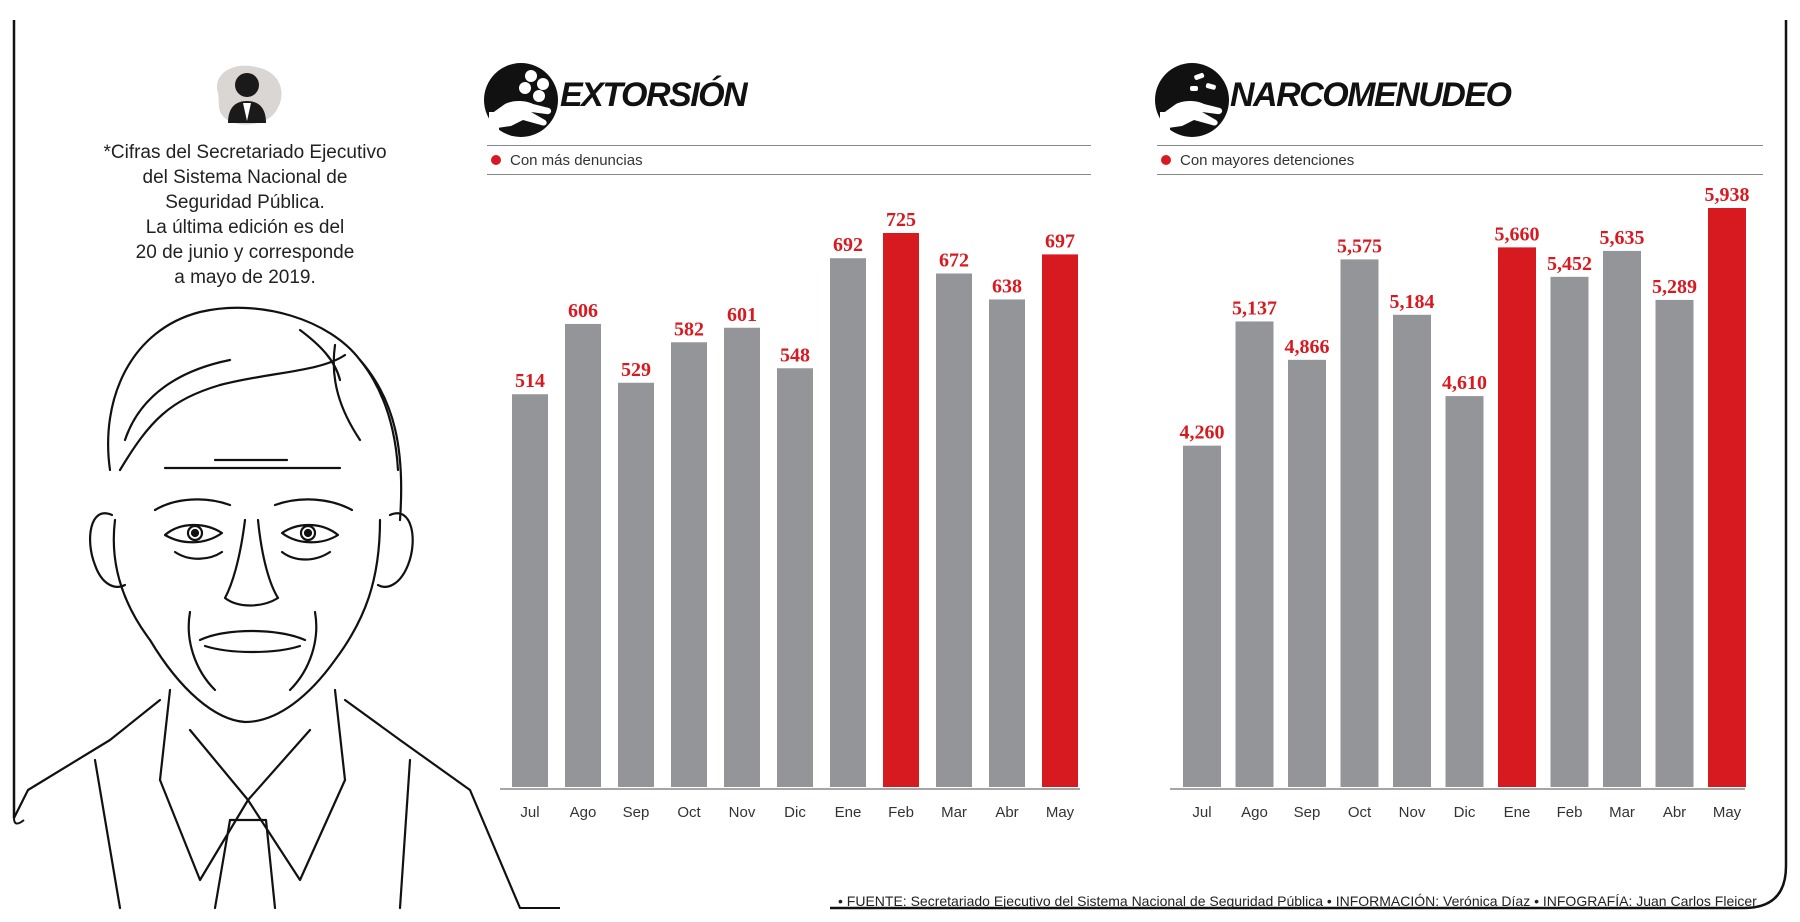 This screenshot has width=1800, height=922. What do you see at coordinates (636, 370) in the screenshot?
I see `data-label: 529` at bounding box center [636, 370].